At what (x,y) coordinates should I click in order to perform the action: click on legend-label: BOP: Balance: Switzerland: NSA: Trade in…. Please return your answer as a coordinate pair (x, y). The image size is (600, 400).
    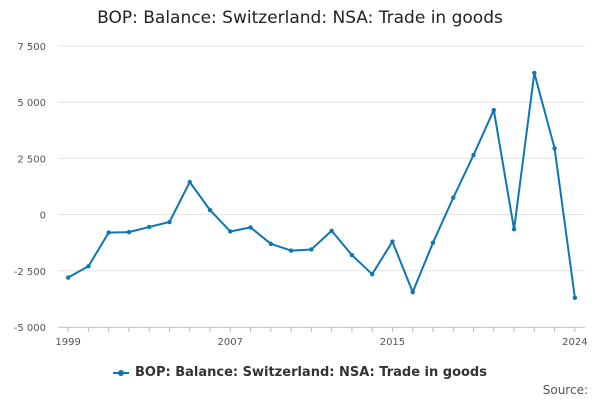
    Looking at the image, I should click on (311, 372).